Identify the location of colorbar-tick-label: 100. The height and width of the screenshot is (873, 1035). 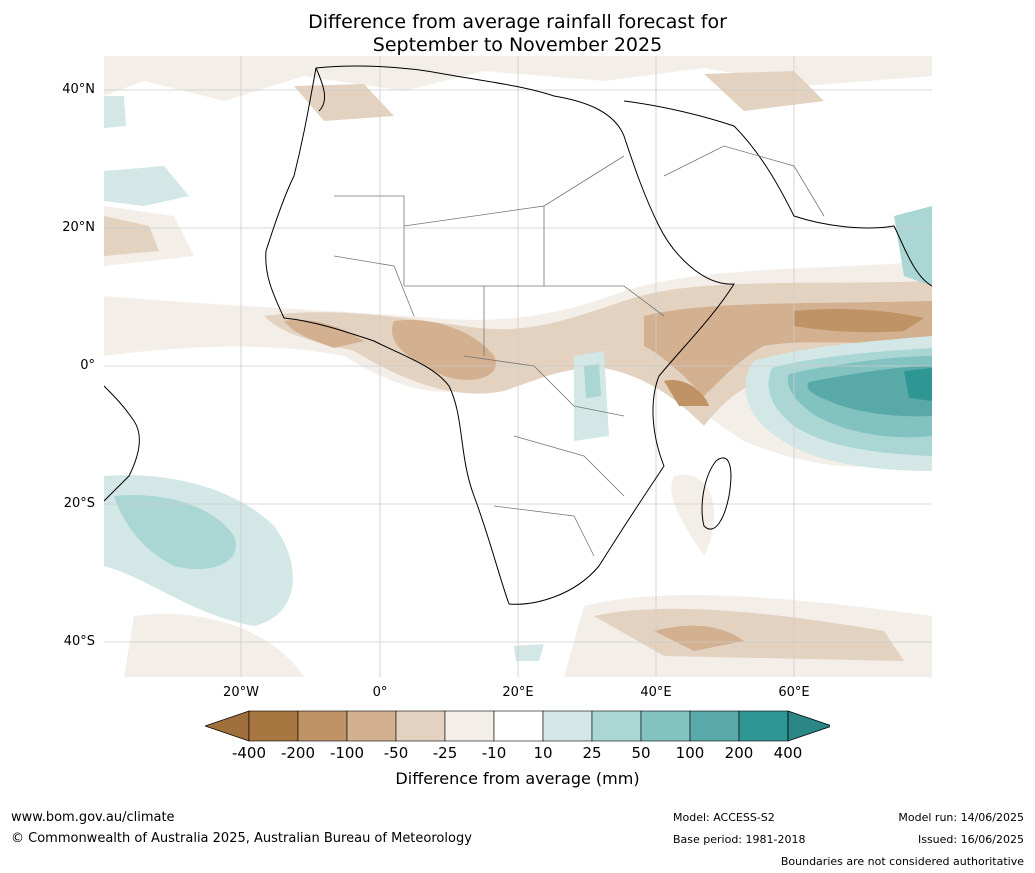
(690, 753).